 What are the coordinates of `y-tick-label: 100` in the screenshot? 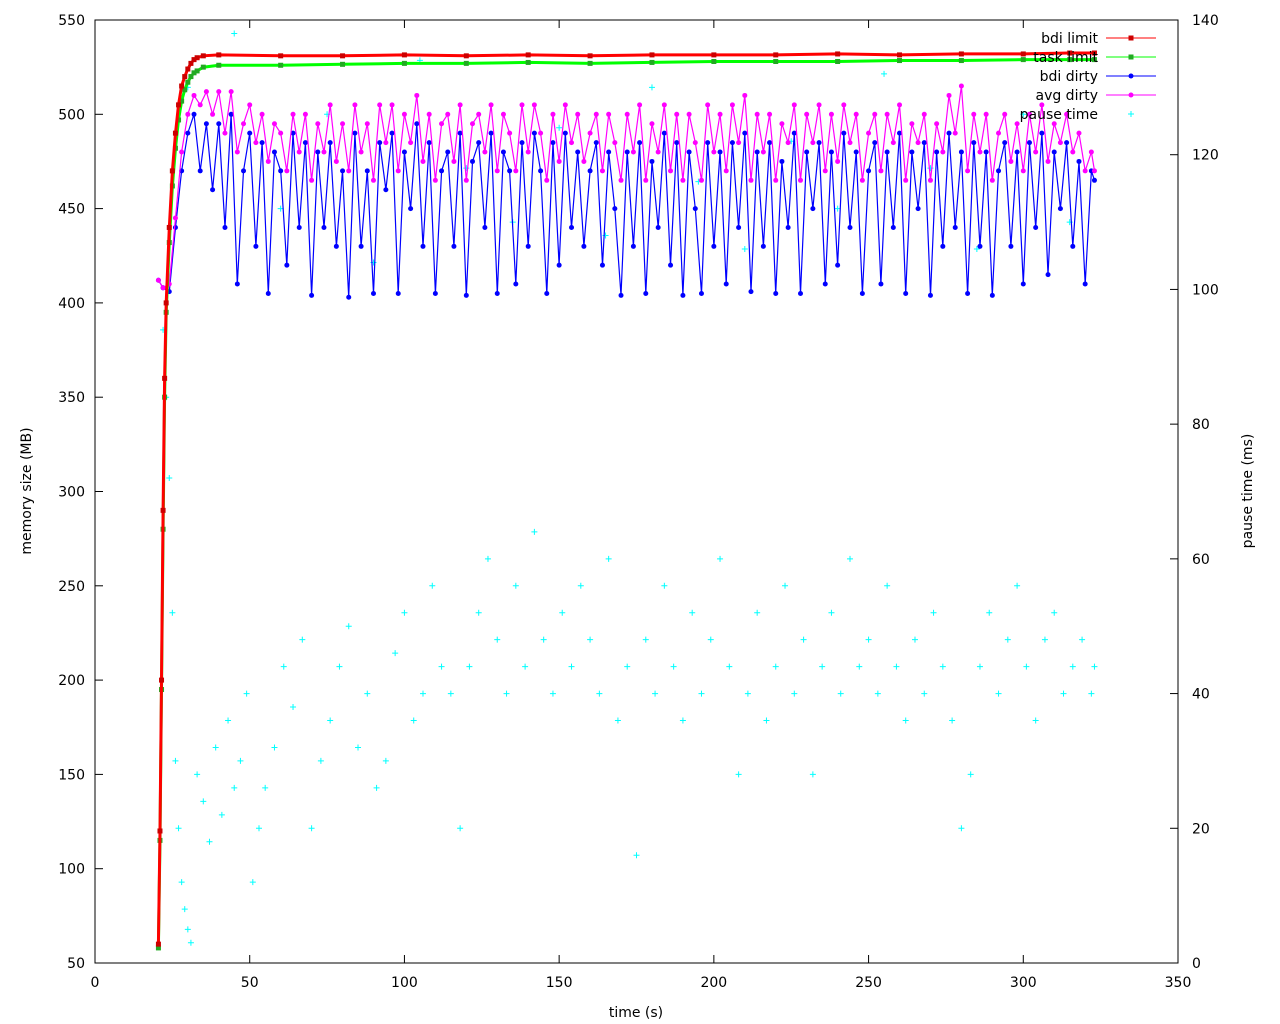 It's located at (71, 870).